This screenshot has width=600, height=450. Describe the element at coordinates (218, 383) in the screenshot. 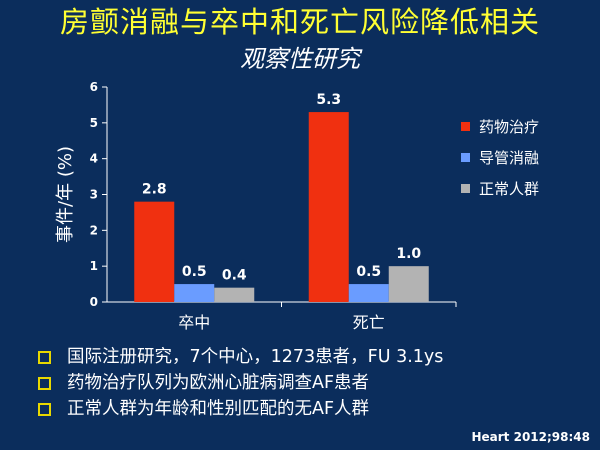

I see `bullet-text: 药物治疗队列为欧洲心脏病调查AF患者` at that location.